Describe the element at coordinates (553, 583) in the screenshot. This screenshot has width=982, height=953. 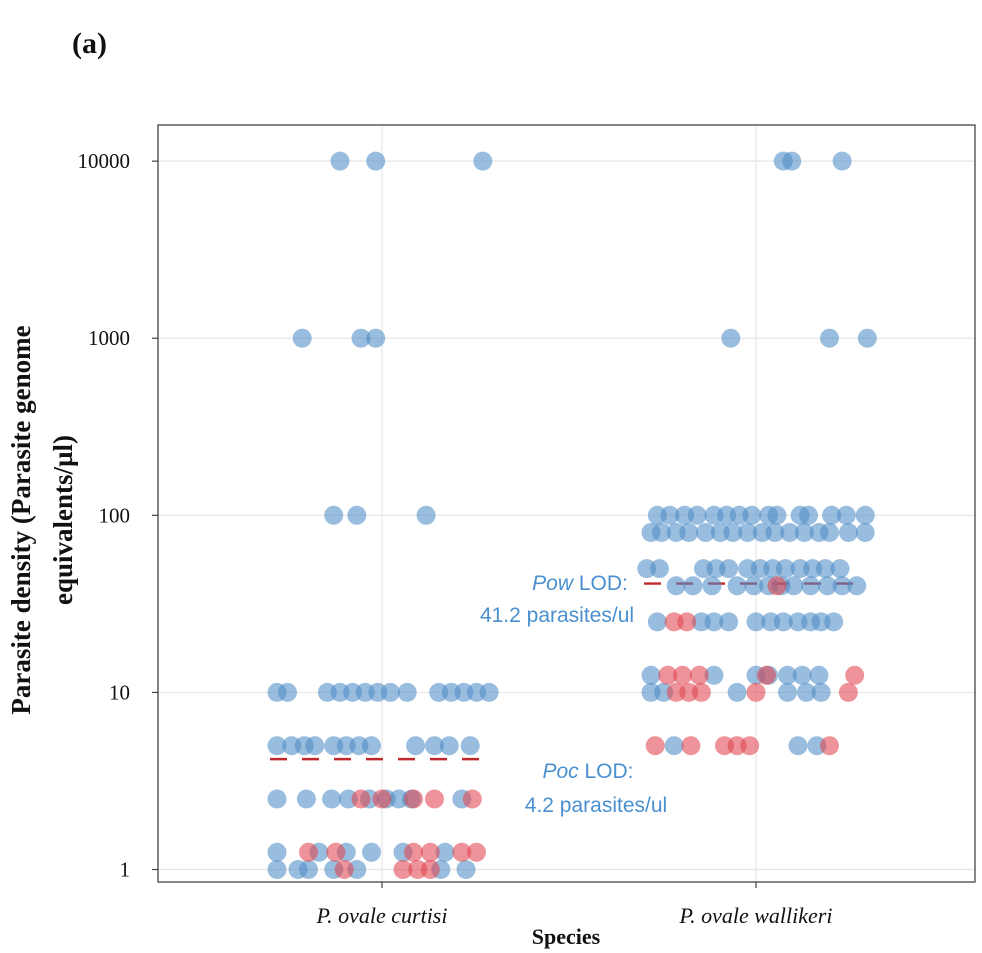
I see `pow-lod-italic: Pow` at that location.